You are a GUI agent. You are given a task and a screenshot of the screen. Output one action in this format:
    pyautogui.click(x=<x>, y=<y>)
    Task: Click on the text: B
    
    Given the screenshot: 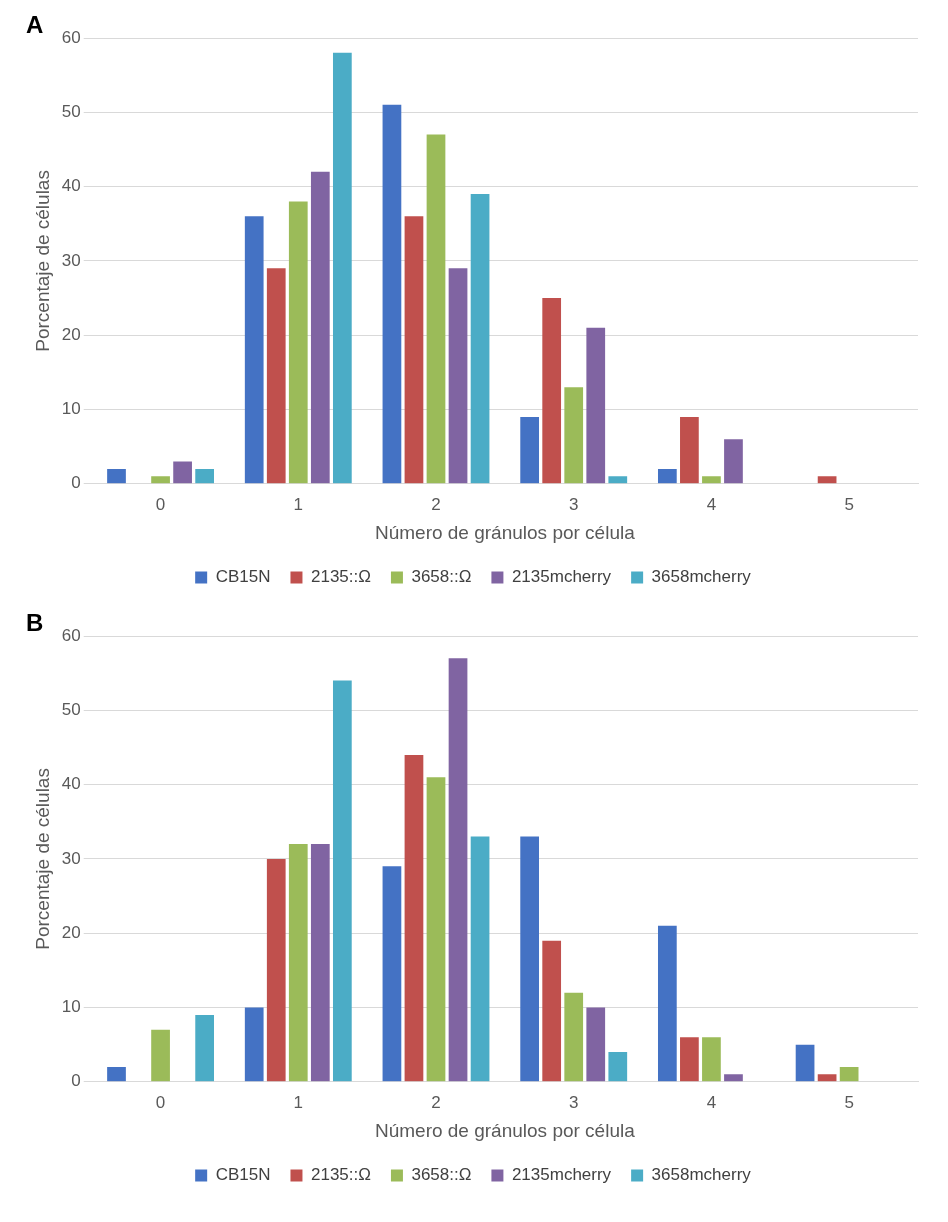 What is the action you would take?
    pyautogui.click(x=35, y=622)
    